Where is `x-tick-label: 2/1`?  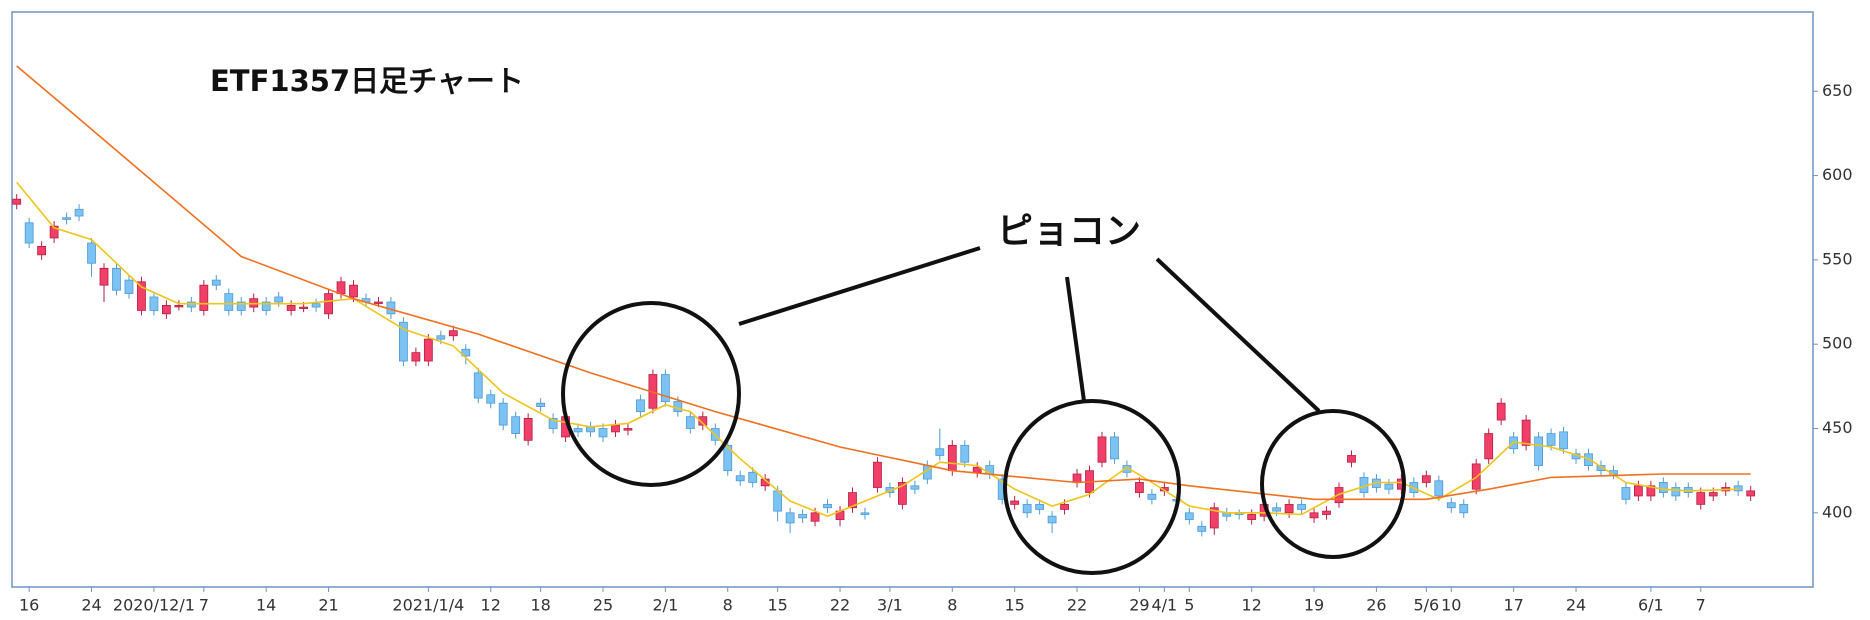 x-tick-label: 2/1 is located at coordinates (666, 605).